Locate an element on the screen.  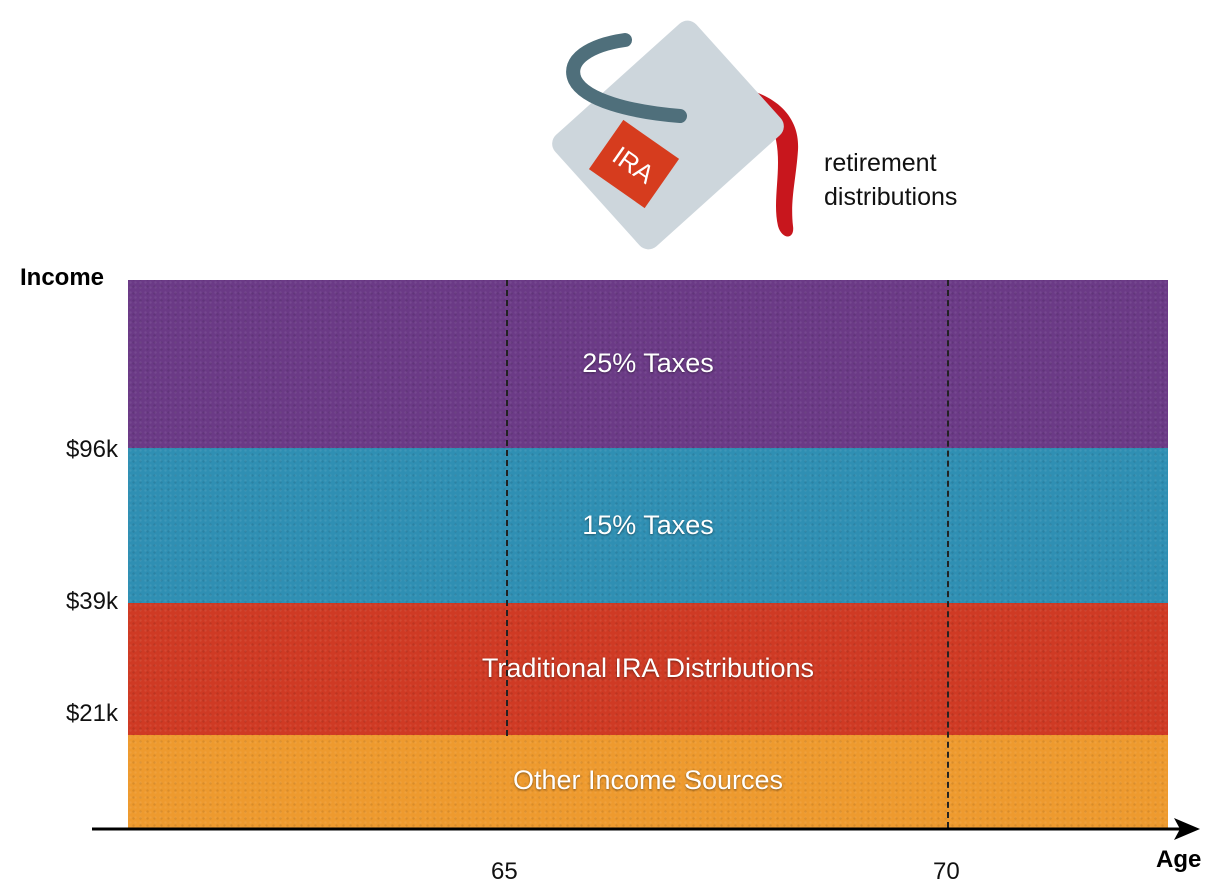
x-tick-65: 65 is located at coordinates (504, 871).